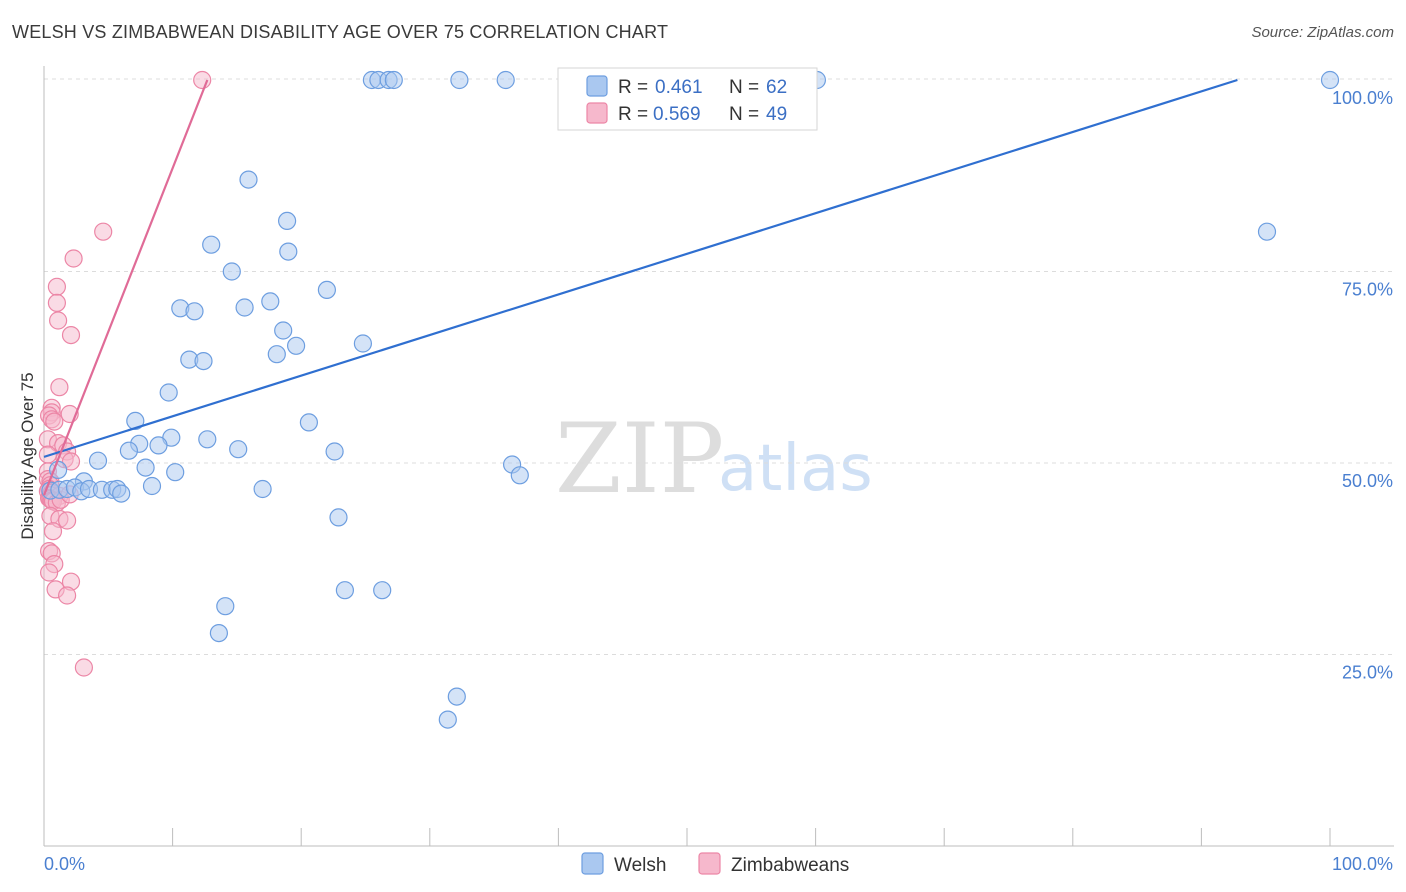 Image resolution: width=1406 pixels, height=892 pixels. Describe the element at coordinates (1367, 673) in the screenshot. I see `y-tick-label-25: 25.0%` at that location.